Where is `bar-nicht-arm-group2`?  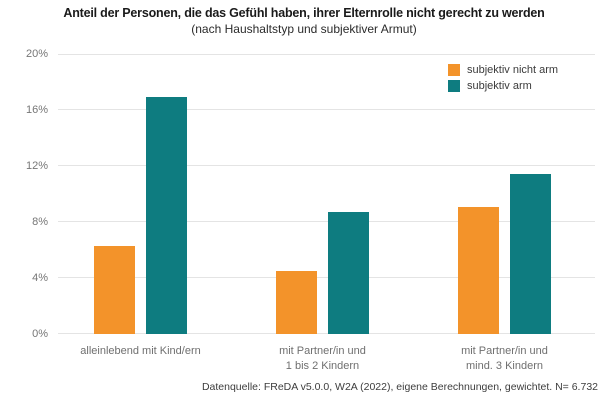
bar-nicht-arm-group2 is located at coordinates (296, 302).